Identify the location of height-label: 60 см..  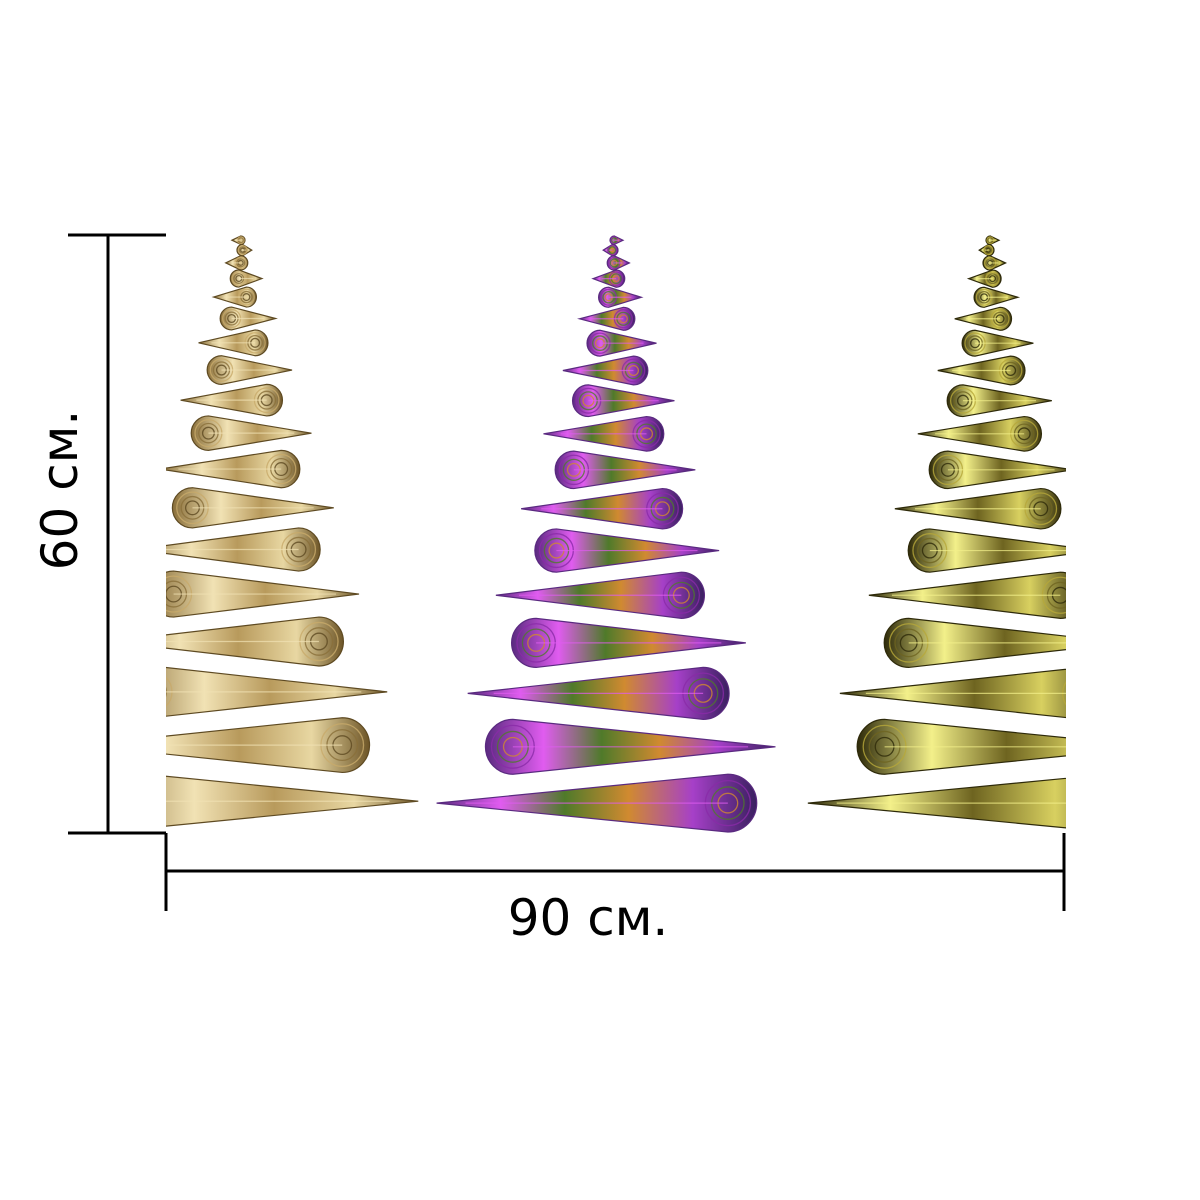
(60, 490).